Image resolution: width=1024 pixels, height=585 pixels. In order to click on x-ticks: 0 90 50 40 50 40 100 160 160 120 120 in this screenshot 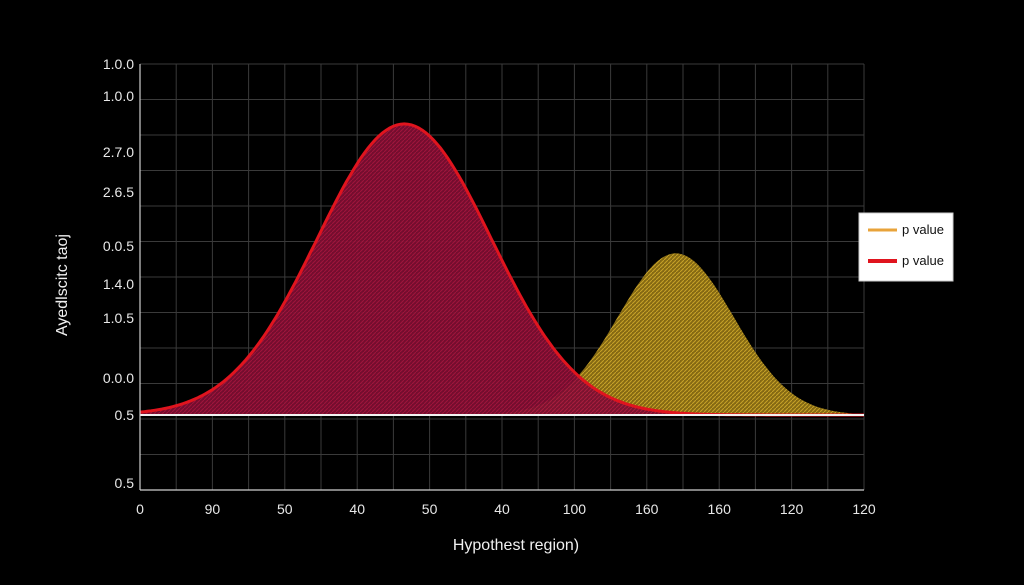, I will do `click(506, 509)`.